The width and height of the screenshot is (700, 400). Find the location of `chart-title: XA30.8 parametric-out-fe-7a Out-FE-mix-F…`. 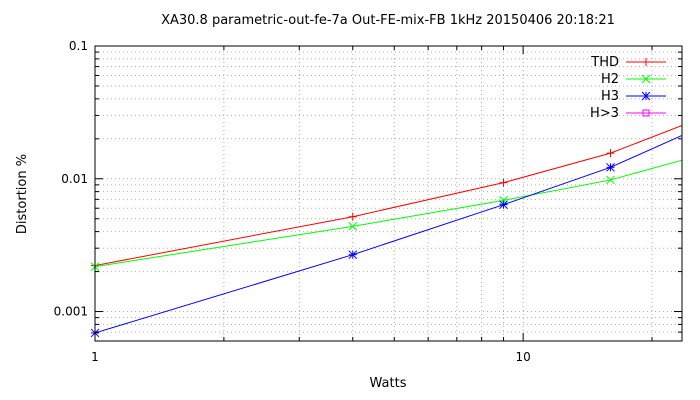

chart-title: XA30.8 parametric-out-fe-7a Out-FE-mix-F… is located at coordinates (388, 20).